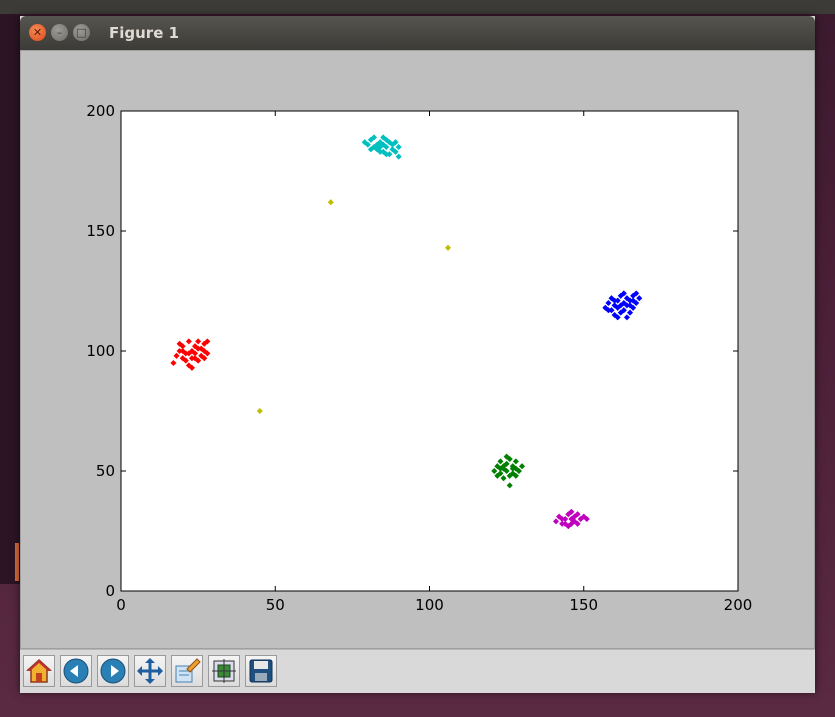 This screenshot has width=835, height=717. I want to click on home-icon, so click(39, 670).